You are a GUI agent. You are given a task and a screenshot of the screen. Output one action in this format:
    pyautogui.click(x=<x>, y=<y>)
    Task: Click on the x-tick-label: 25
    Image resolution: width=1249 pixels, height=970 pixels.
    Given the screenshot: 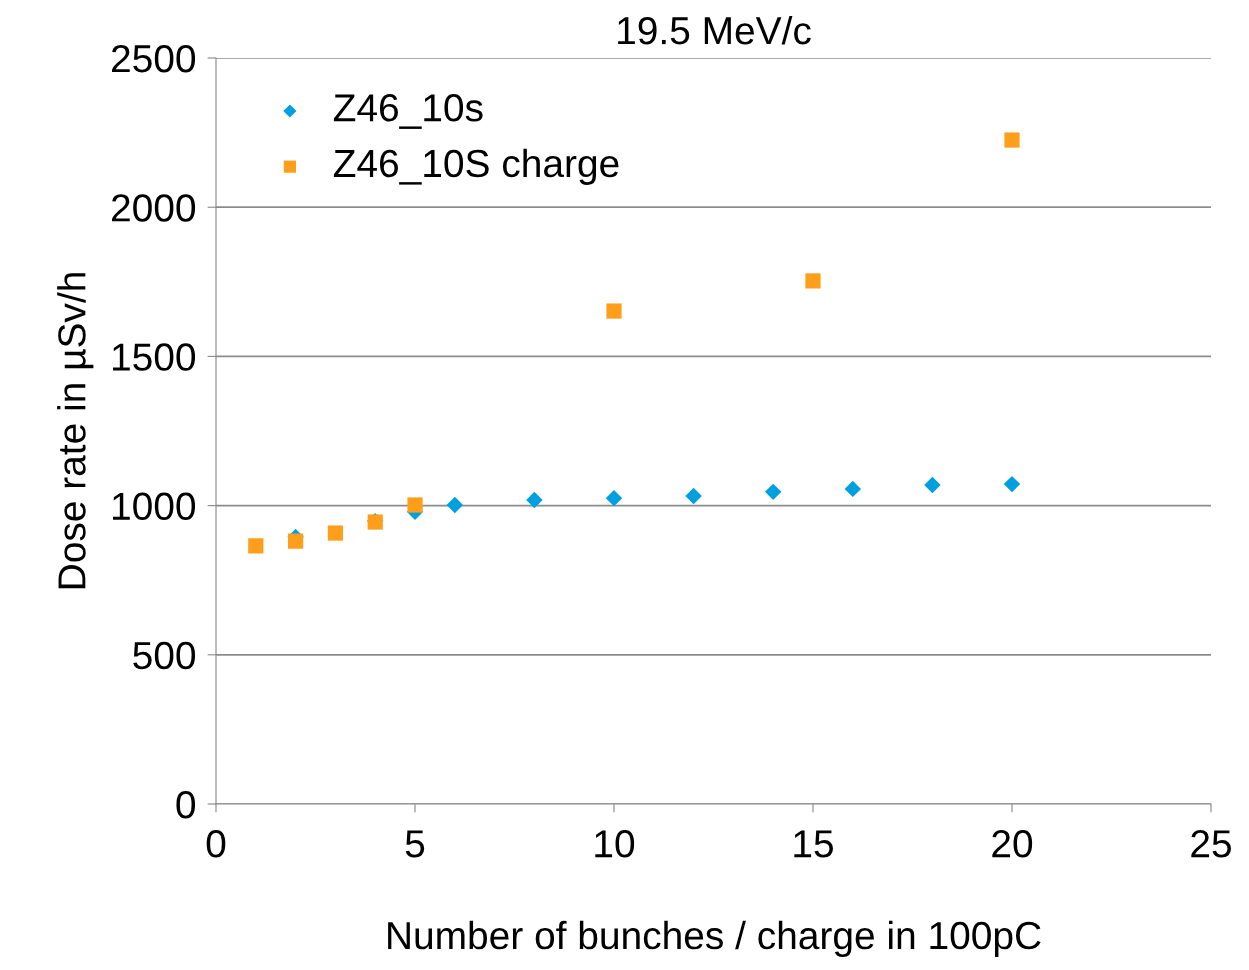 What is the action you would take?
    pyautogui.click(x=1211, y=844)
    